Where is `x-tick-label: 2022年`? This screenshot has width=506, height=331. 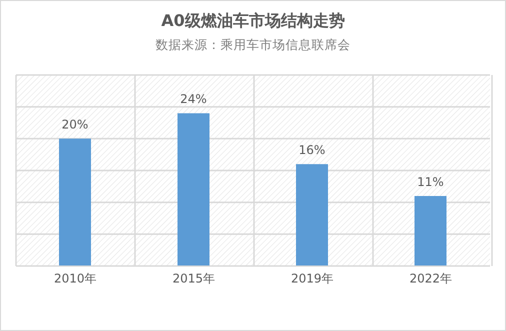
x-tick-label: 2022年 is located at coordinates (430, 279).